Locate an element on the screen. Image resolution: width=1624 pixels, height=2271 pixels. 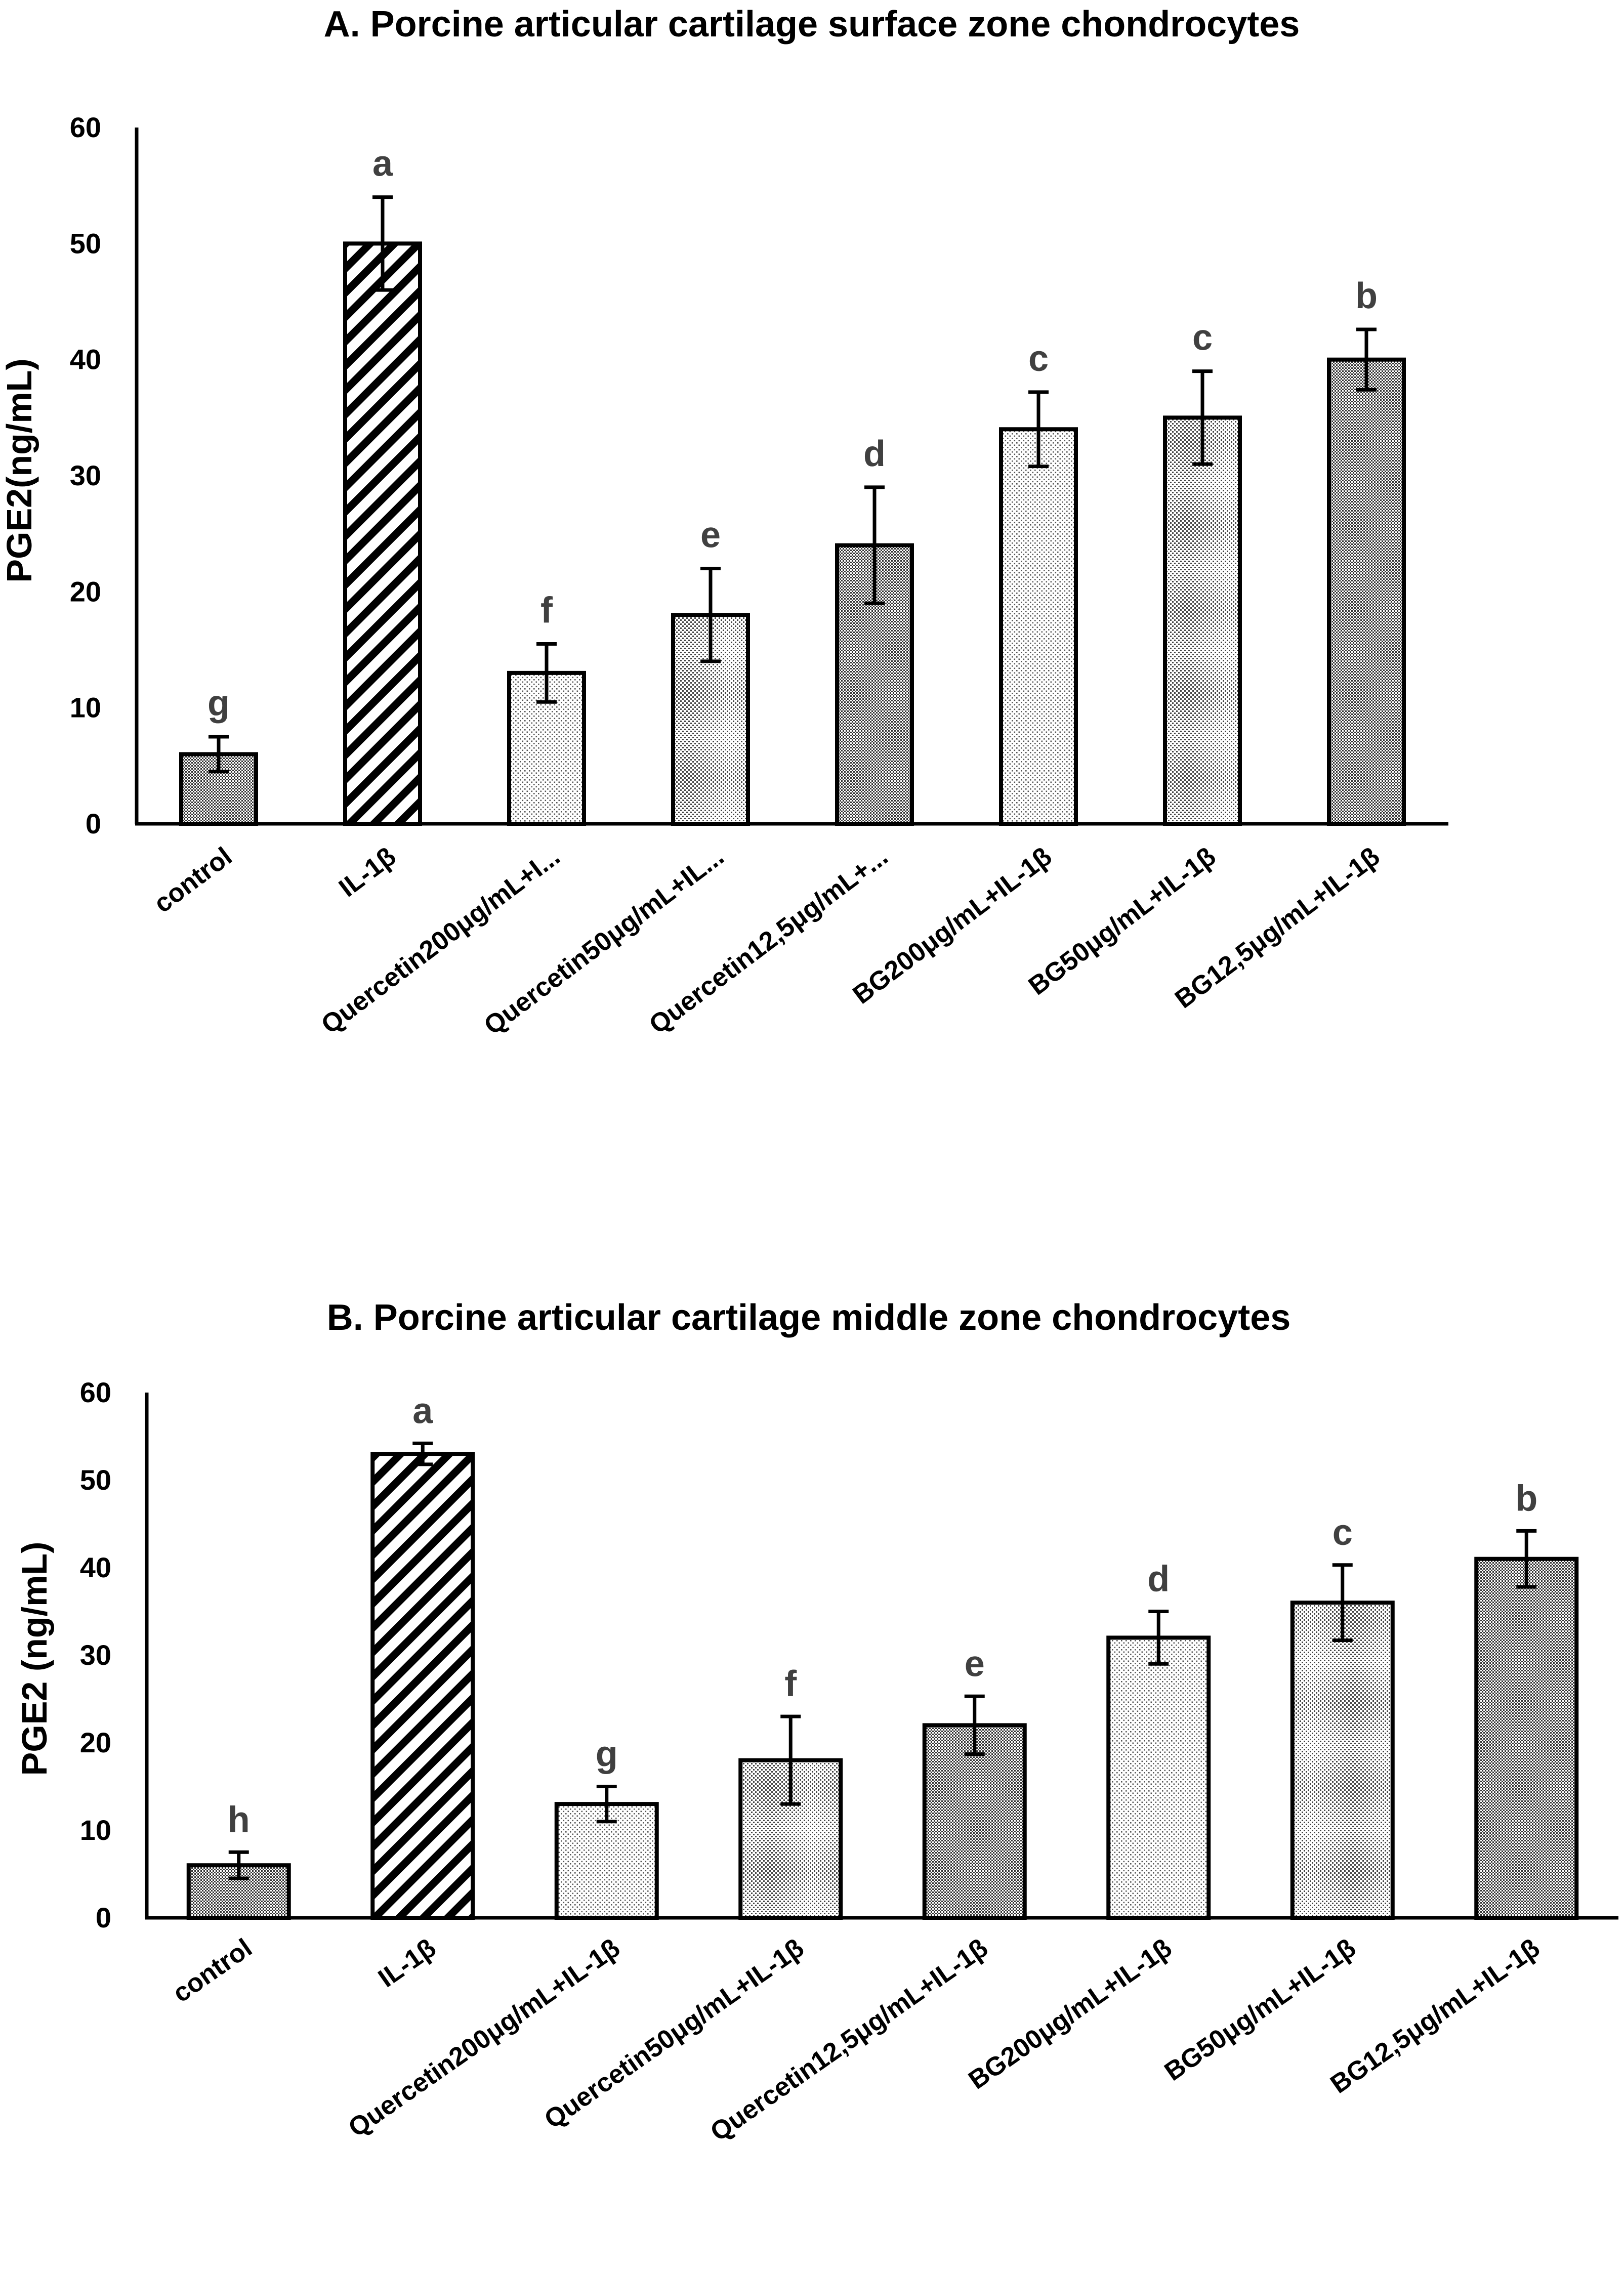
chart-a-significance-letter: g is located at coordinates (219, 703).